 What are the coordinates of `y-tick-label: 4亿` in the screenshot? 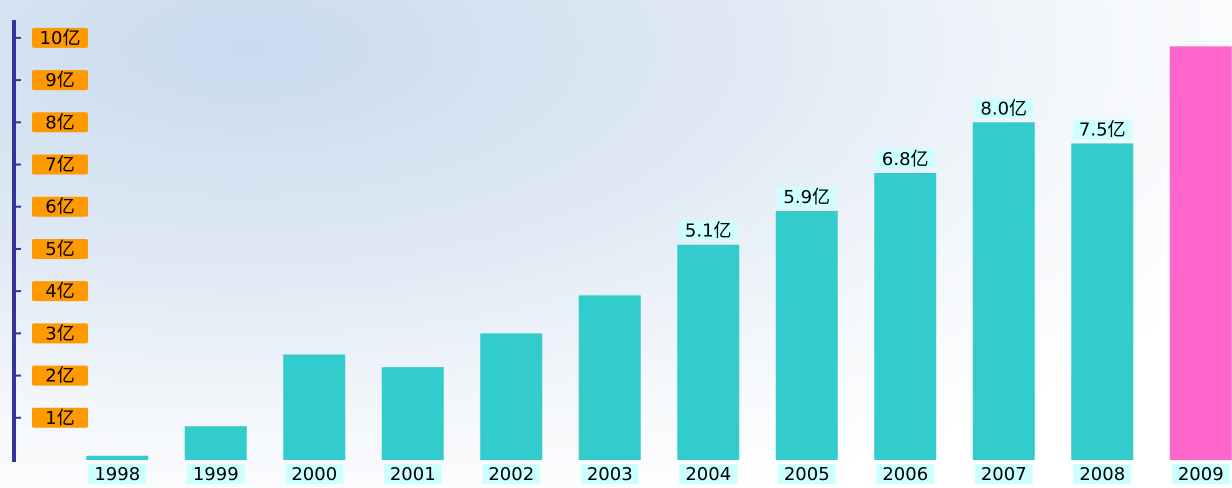 It's located at (59, 291).